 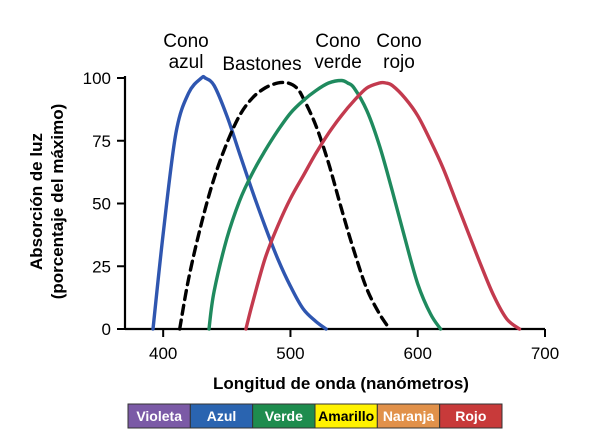 What do you see at coordinates (159, 416) in the screenshot?
I see `spectrum-label-violeta: Violeta` at bounding box center [159, 416].